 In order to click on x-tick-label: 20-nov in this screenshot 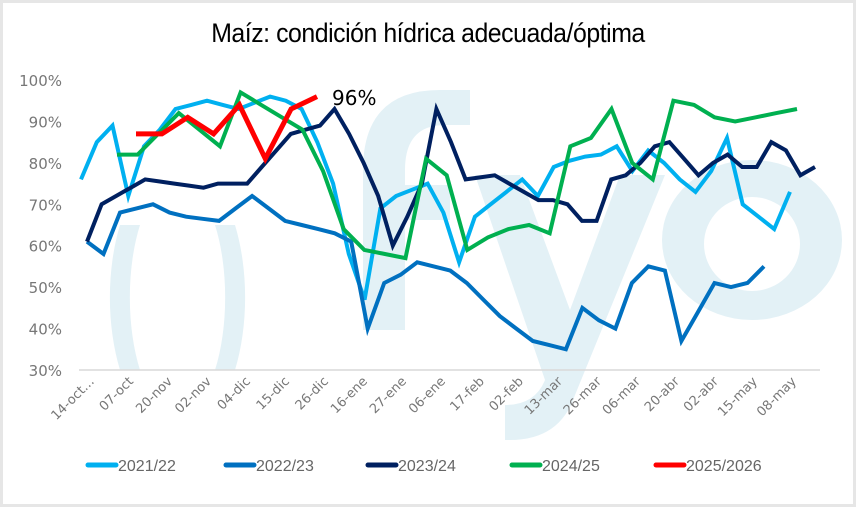, I will do `click(154, 395)`.